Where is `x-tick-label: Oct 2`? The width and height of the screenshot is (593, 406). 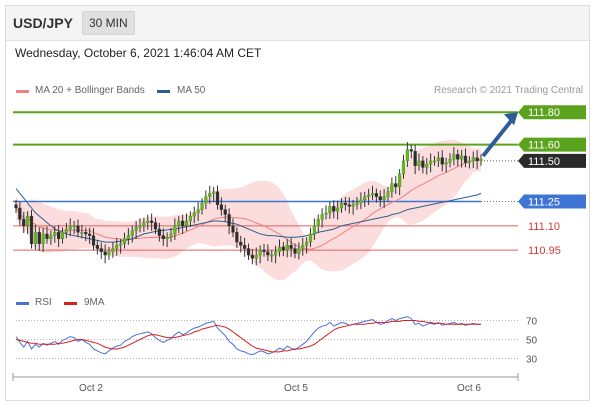
x-tick-label: Oct 2 is located at coordinates (91, 388).